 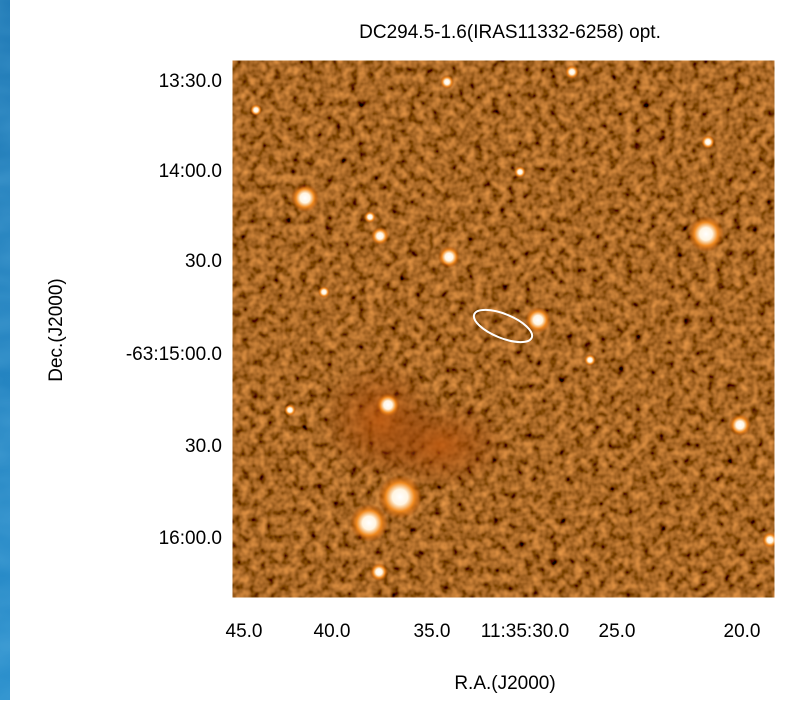 I want to click on x-tick-label: 35.0, so click(x=432, y=631).